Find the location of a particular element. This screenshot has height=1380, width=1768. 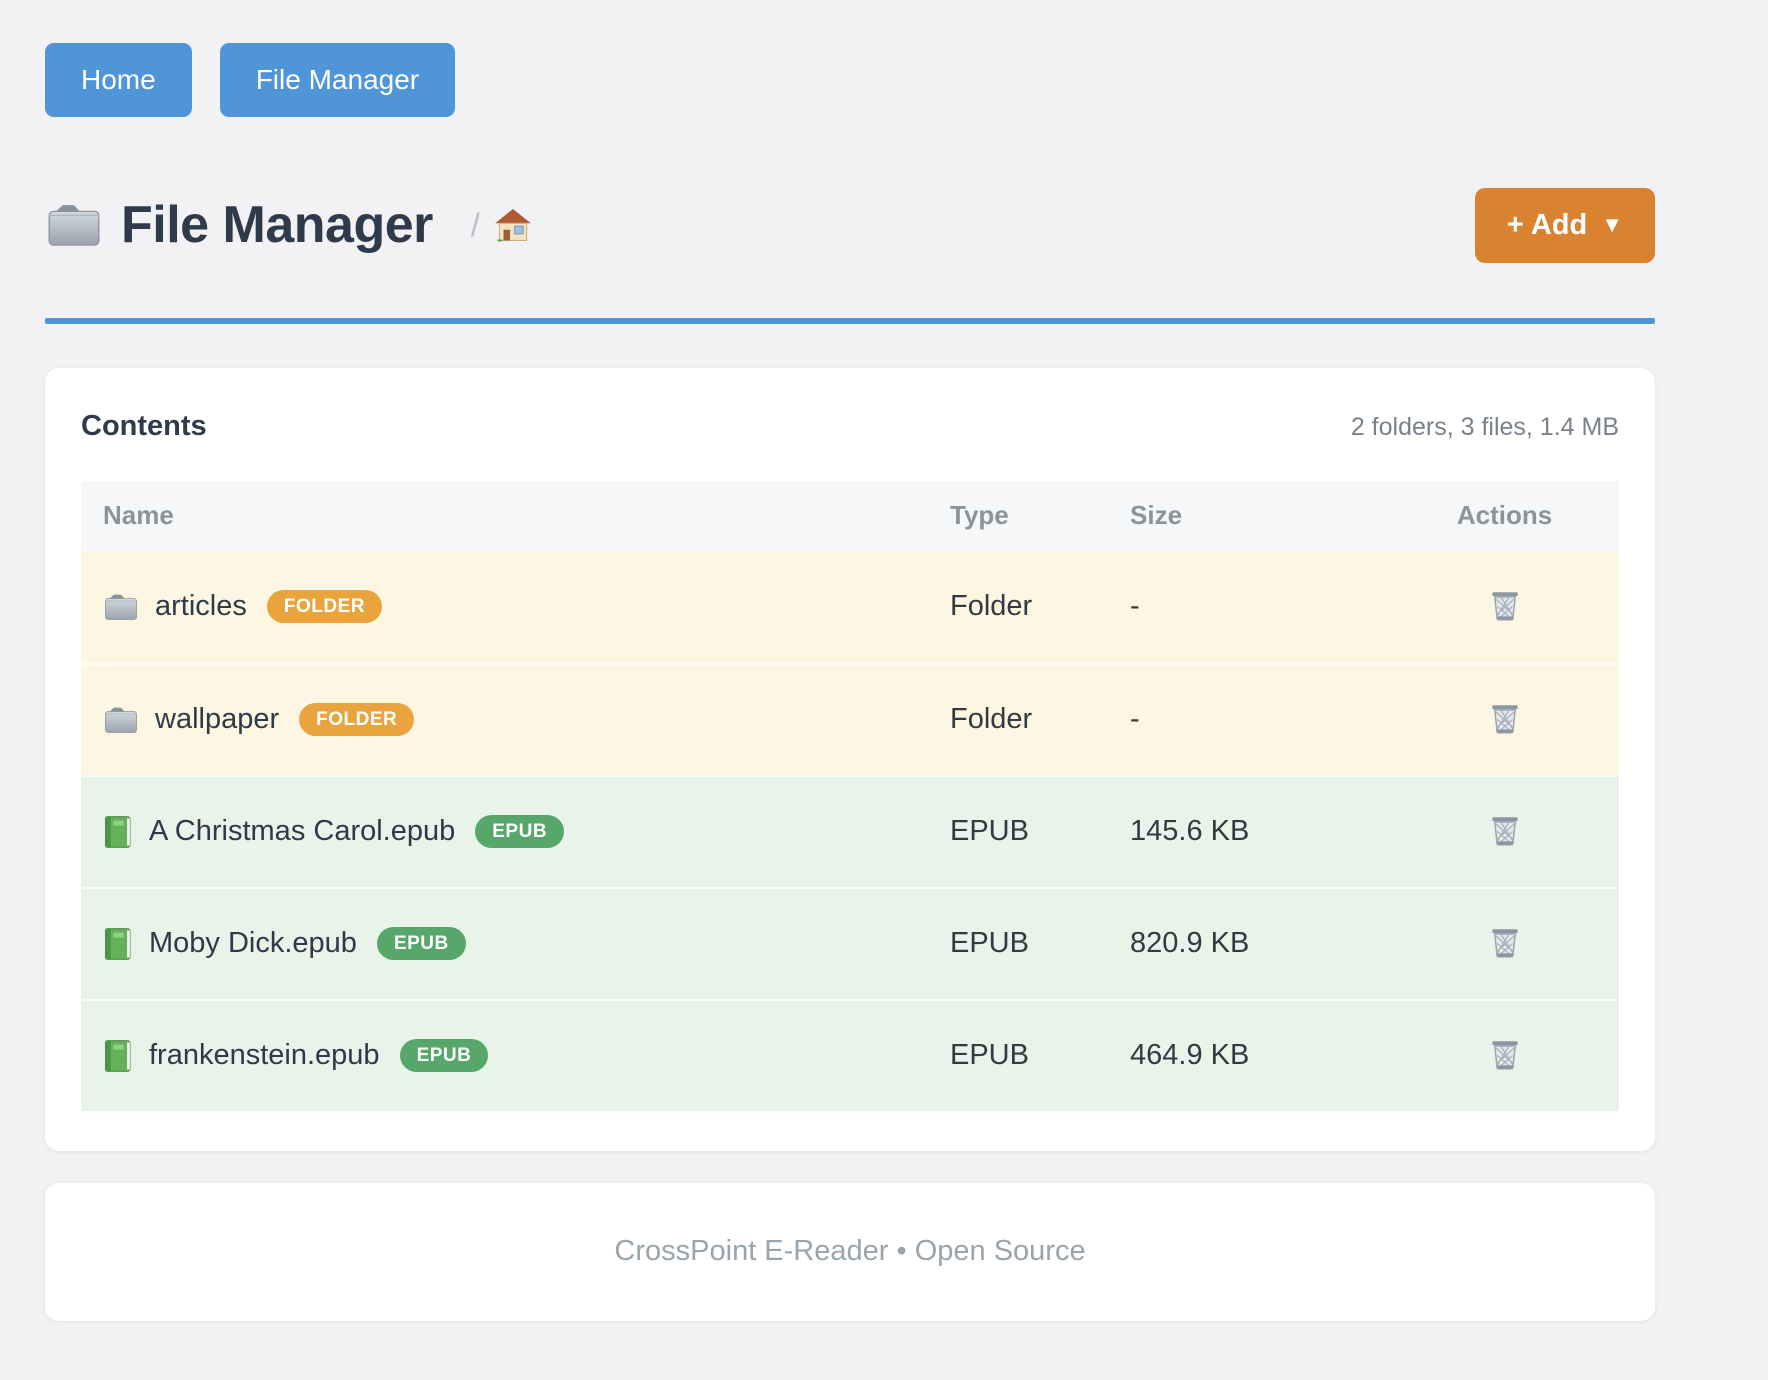

file-name-link: A Christmas Carol.epub is located at coordinates (302, 831).